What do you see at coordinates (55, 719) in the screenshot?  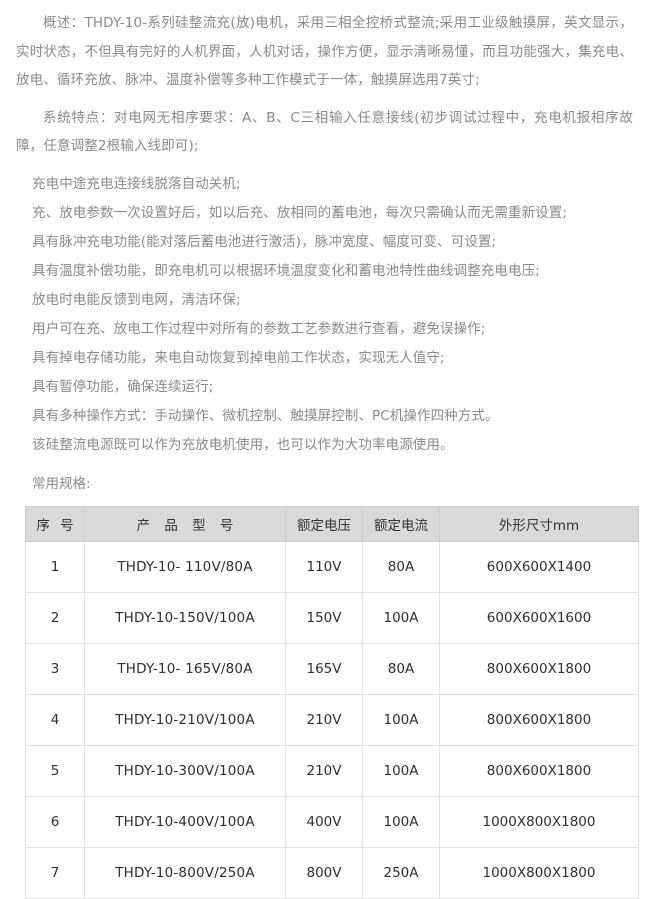 I see `cell-index: 4` at bounding box center [55, 719].